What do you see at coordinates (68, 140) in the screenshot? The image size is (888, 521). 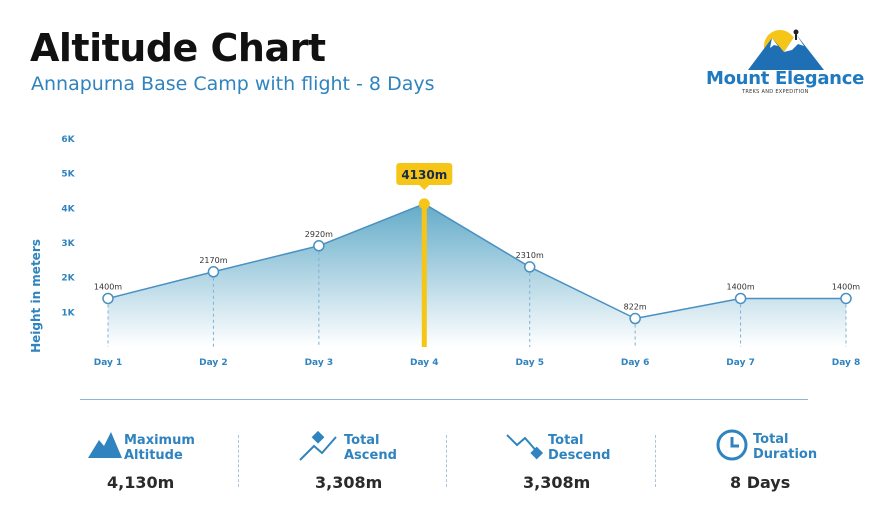 I see `y-tick-label: 6K` at bounding box center [68, 140].